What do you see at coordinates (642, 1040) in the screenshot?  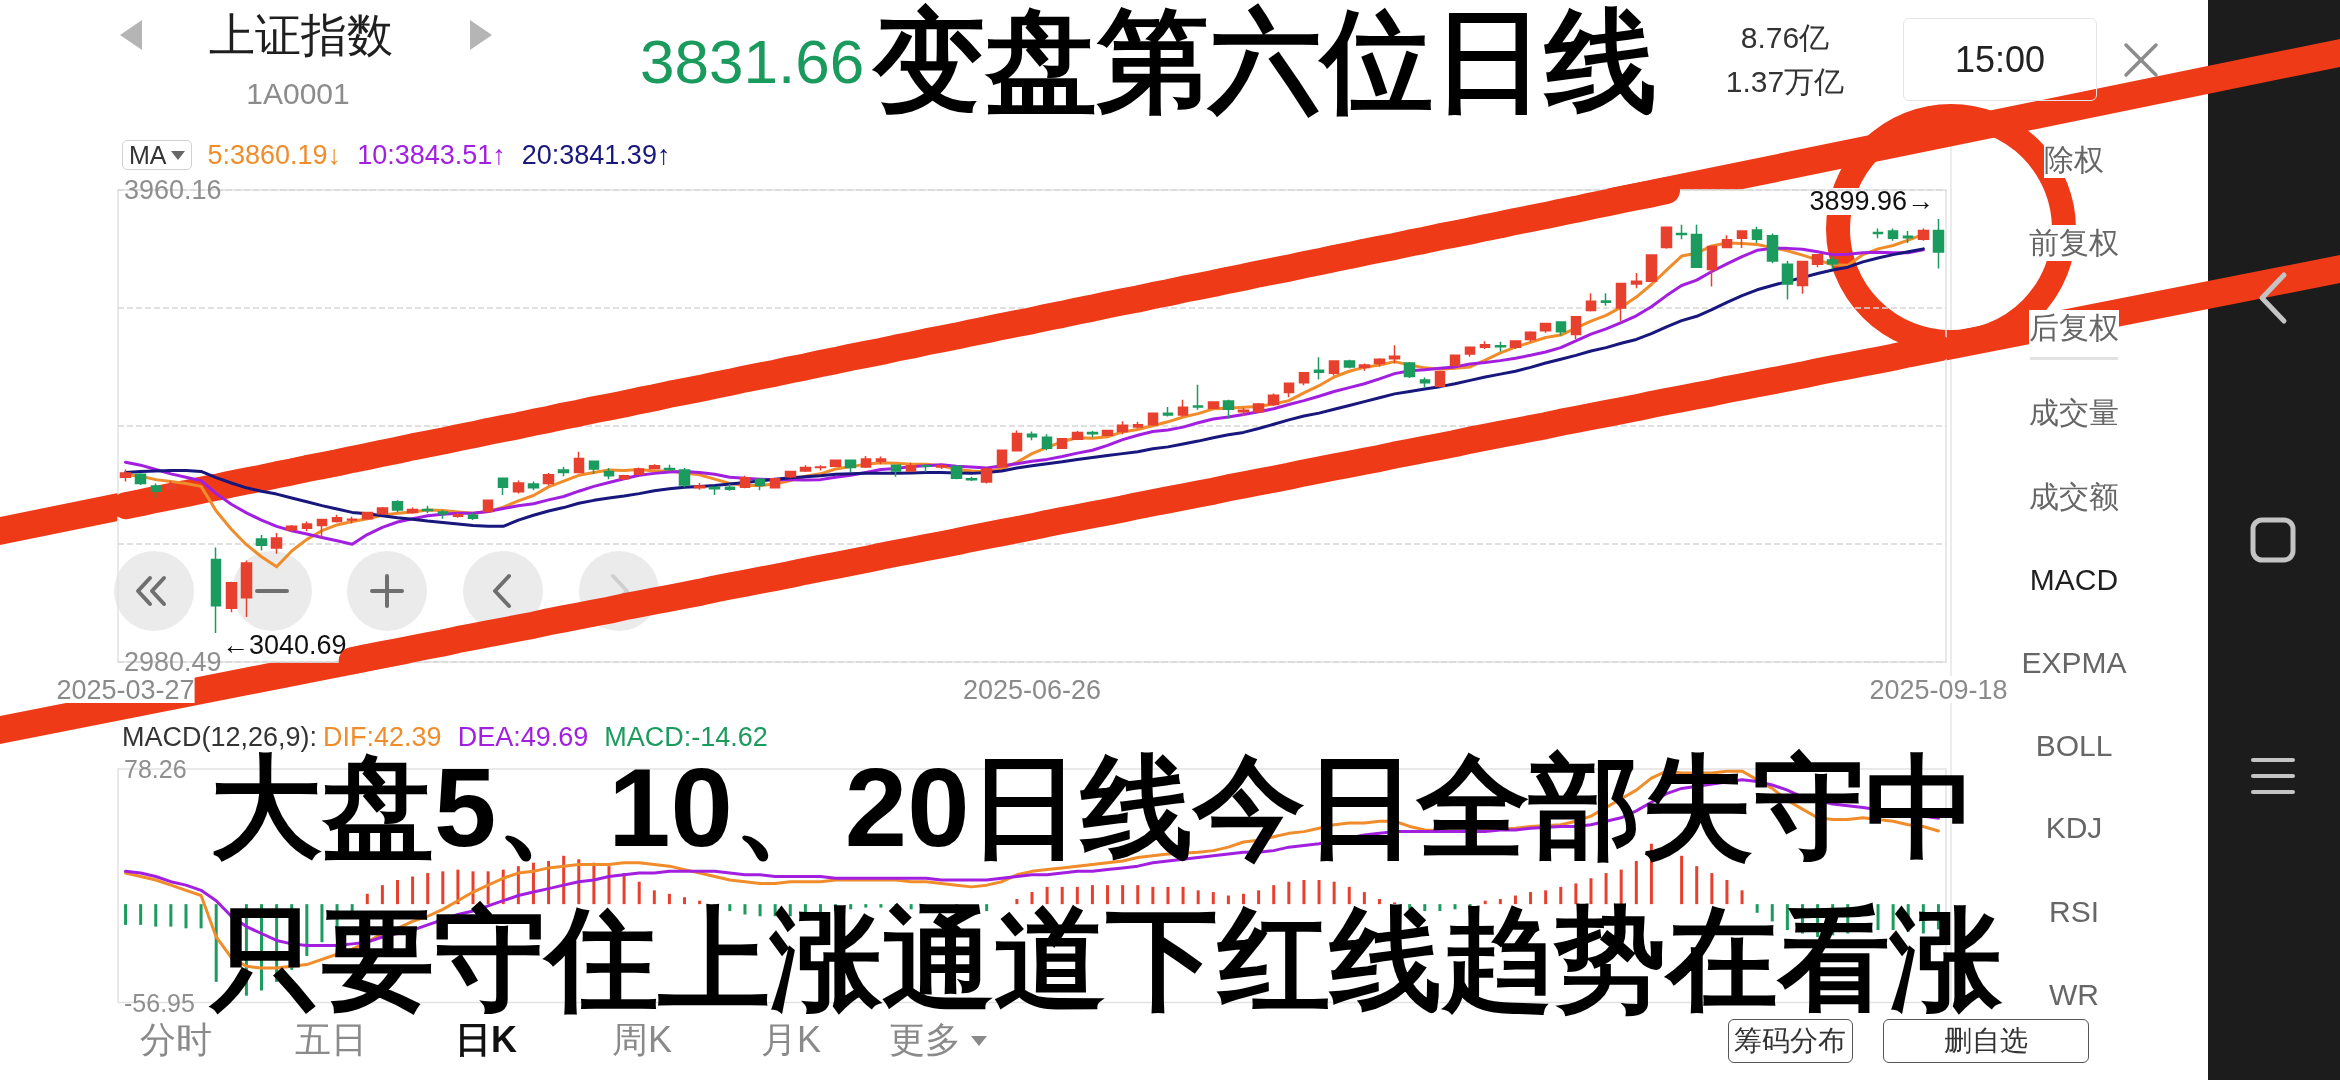 I see `text: 周K` at bounding box center [642, 1040].